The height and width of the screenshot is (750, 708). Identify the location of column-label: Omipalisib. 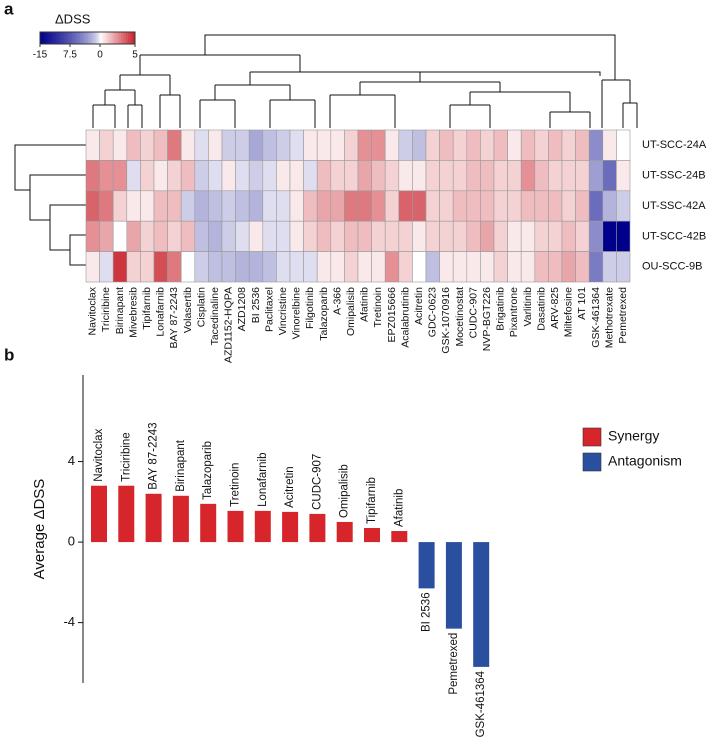
(351, 311).